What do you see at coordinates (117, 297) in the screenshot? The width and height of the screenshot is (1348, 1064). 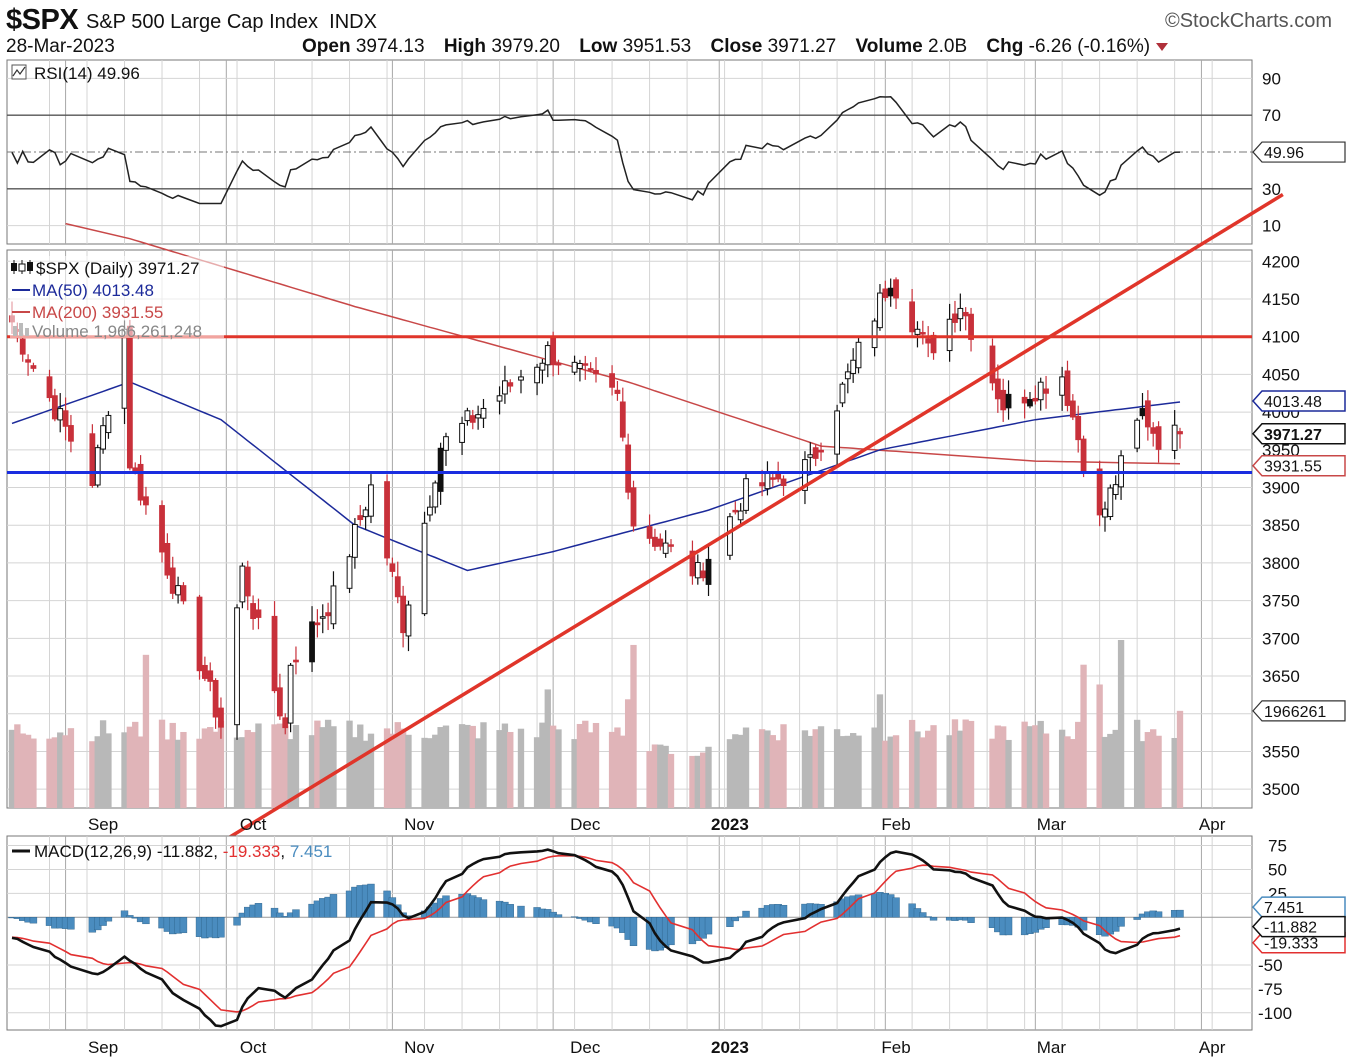 I see `price-legend-bg` at bounding box center [117, 297].